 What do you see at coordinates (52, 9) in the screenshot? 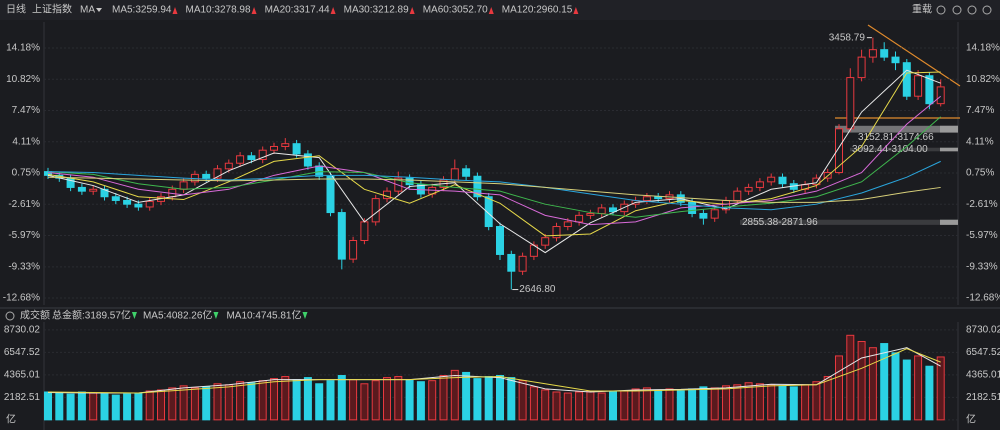
I see `symbol: 上证指数` at bounding box center [52, 9].